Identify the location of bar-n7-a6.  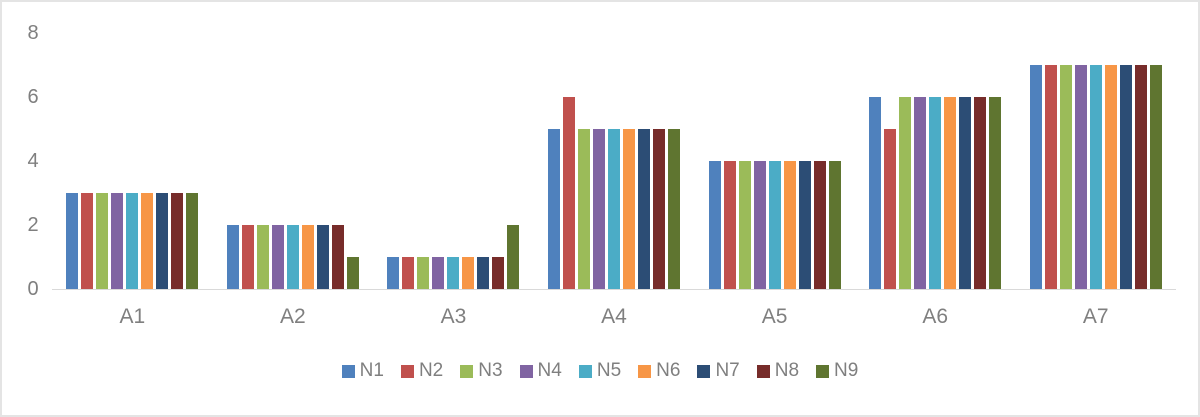
(965, 193).